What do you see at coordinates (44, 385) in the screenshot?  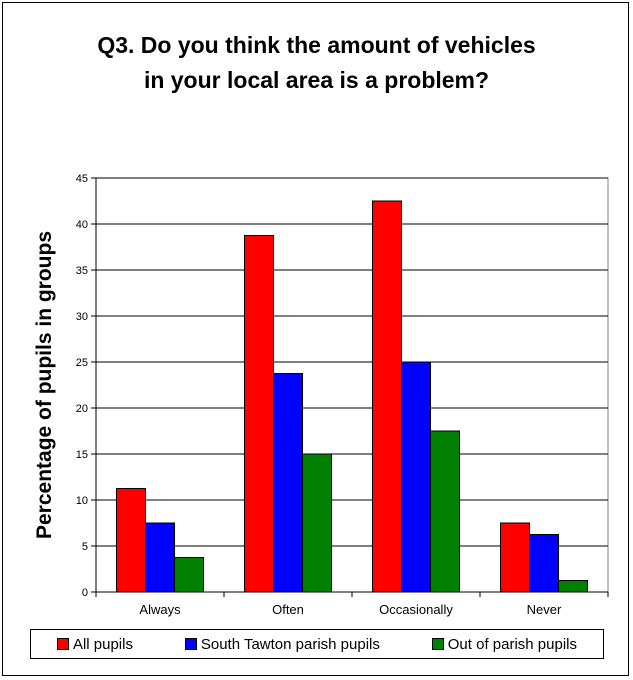 I see `y-axis-label: Percentage of pupils in groups` at bounding box center [44, 385].